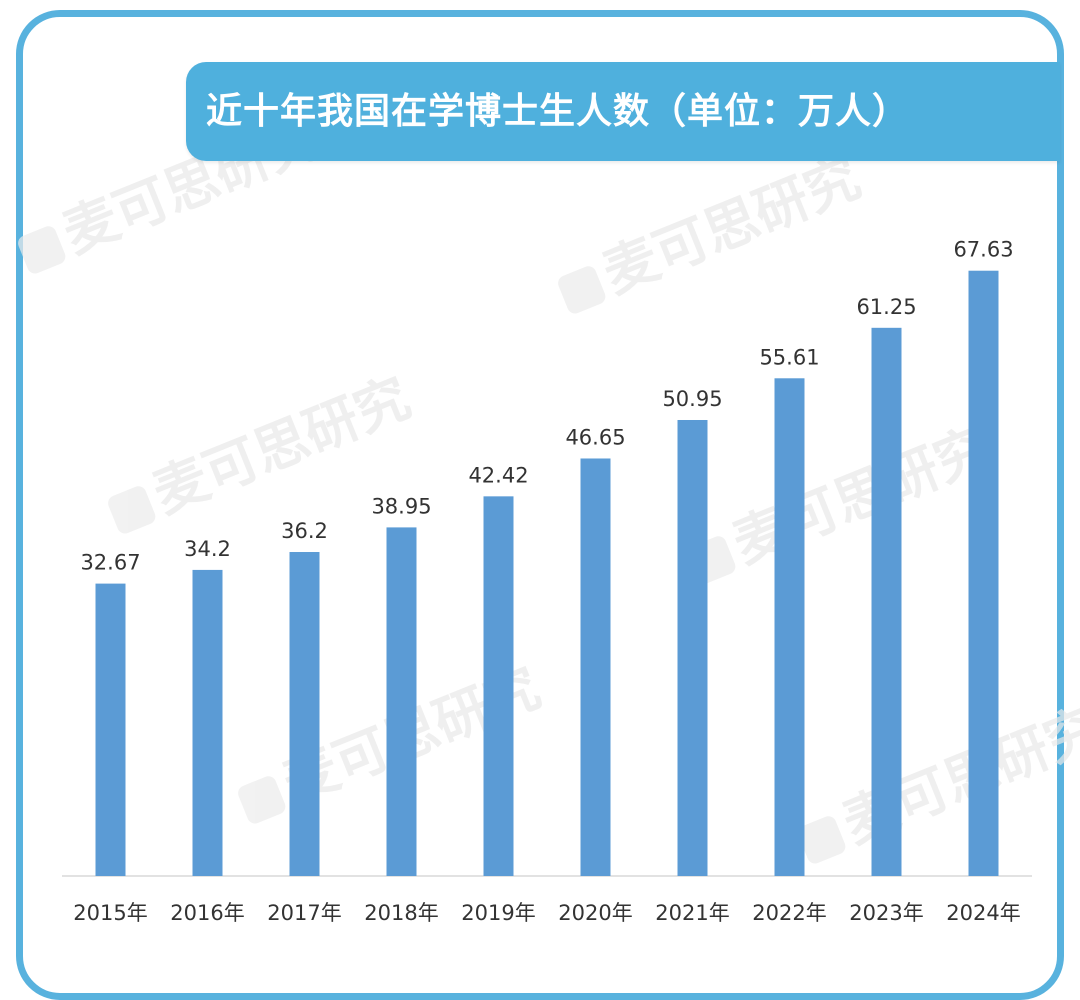  What do you see at coordinates (595, 913) in the screenshot?
I see `x-tick-label: 2020年` at bounding box center [595, 913].